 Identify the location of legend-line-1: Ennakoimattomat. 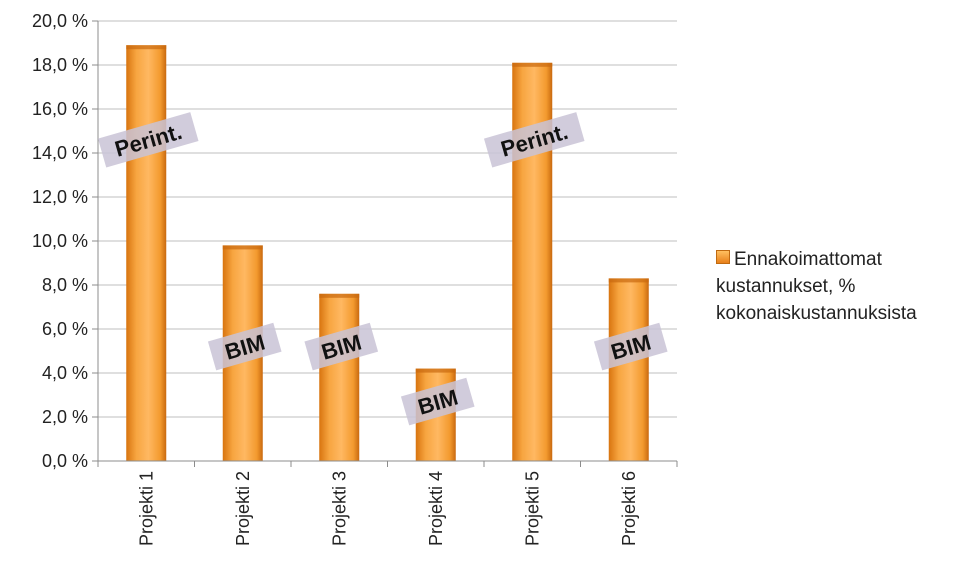
(808, 259).